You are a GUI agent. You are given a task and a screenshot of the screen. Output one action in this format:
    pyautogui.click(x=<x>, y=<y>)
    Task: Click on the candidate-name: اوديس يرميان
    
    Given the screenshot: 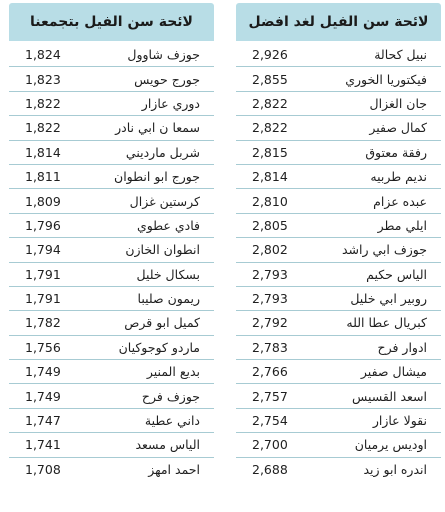 What is the action you would take?
    pyautogui.click(x=390, y=445)
    